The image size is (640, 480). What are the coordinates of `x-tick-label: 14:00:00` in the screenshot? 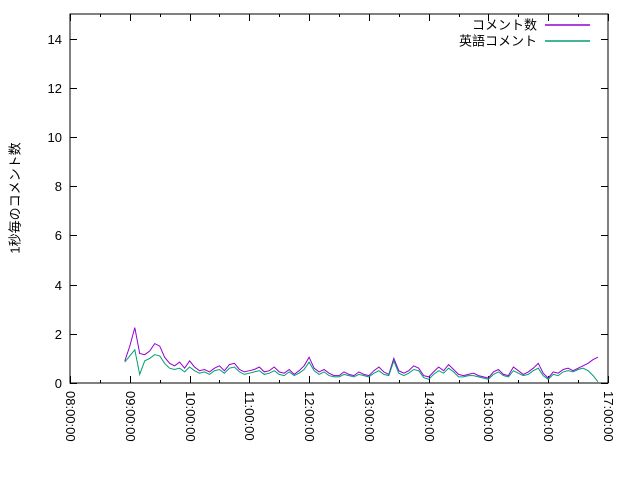 It's located at (429, 416).